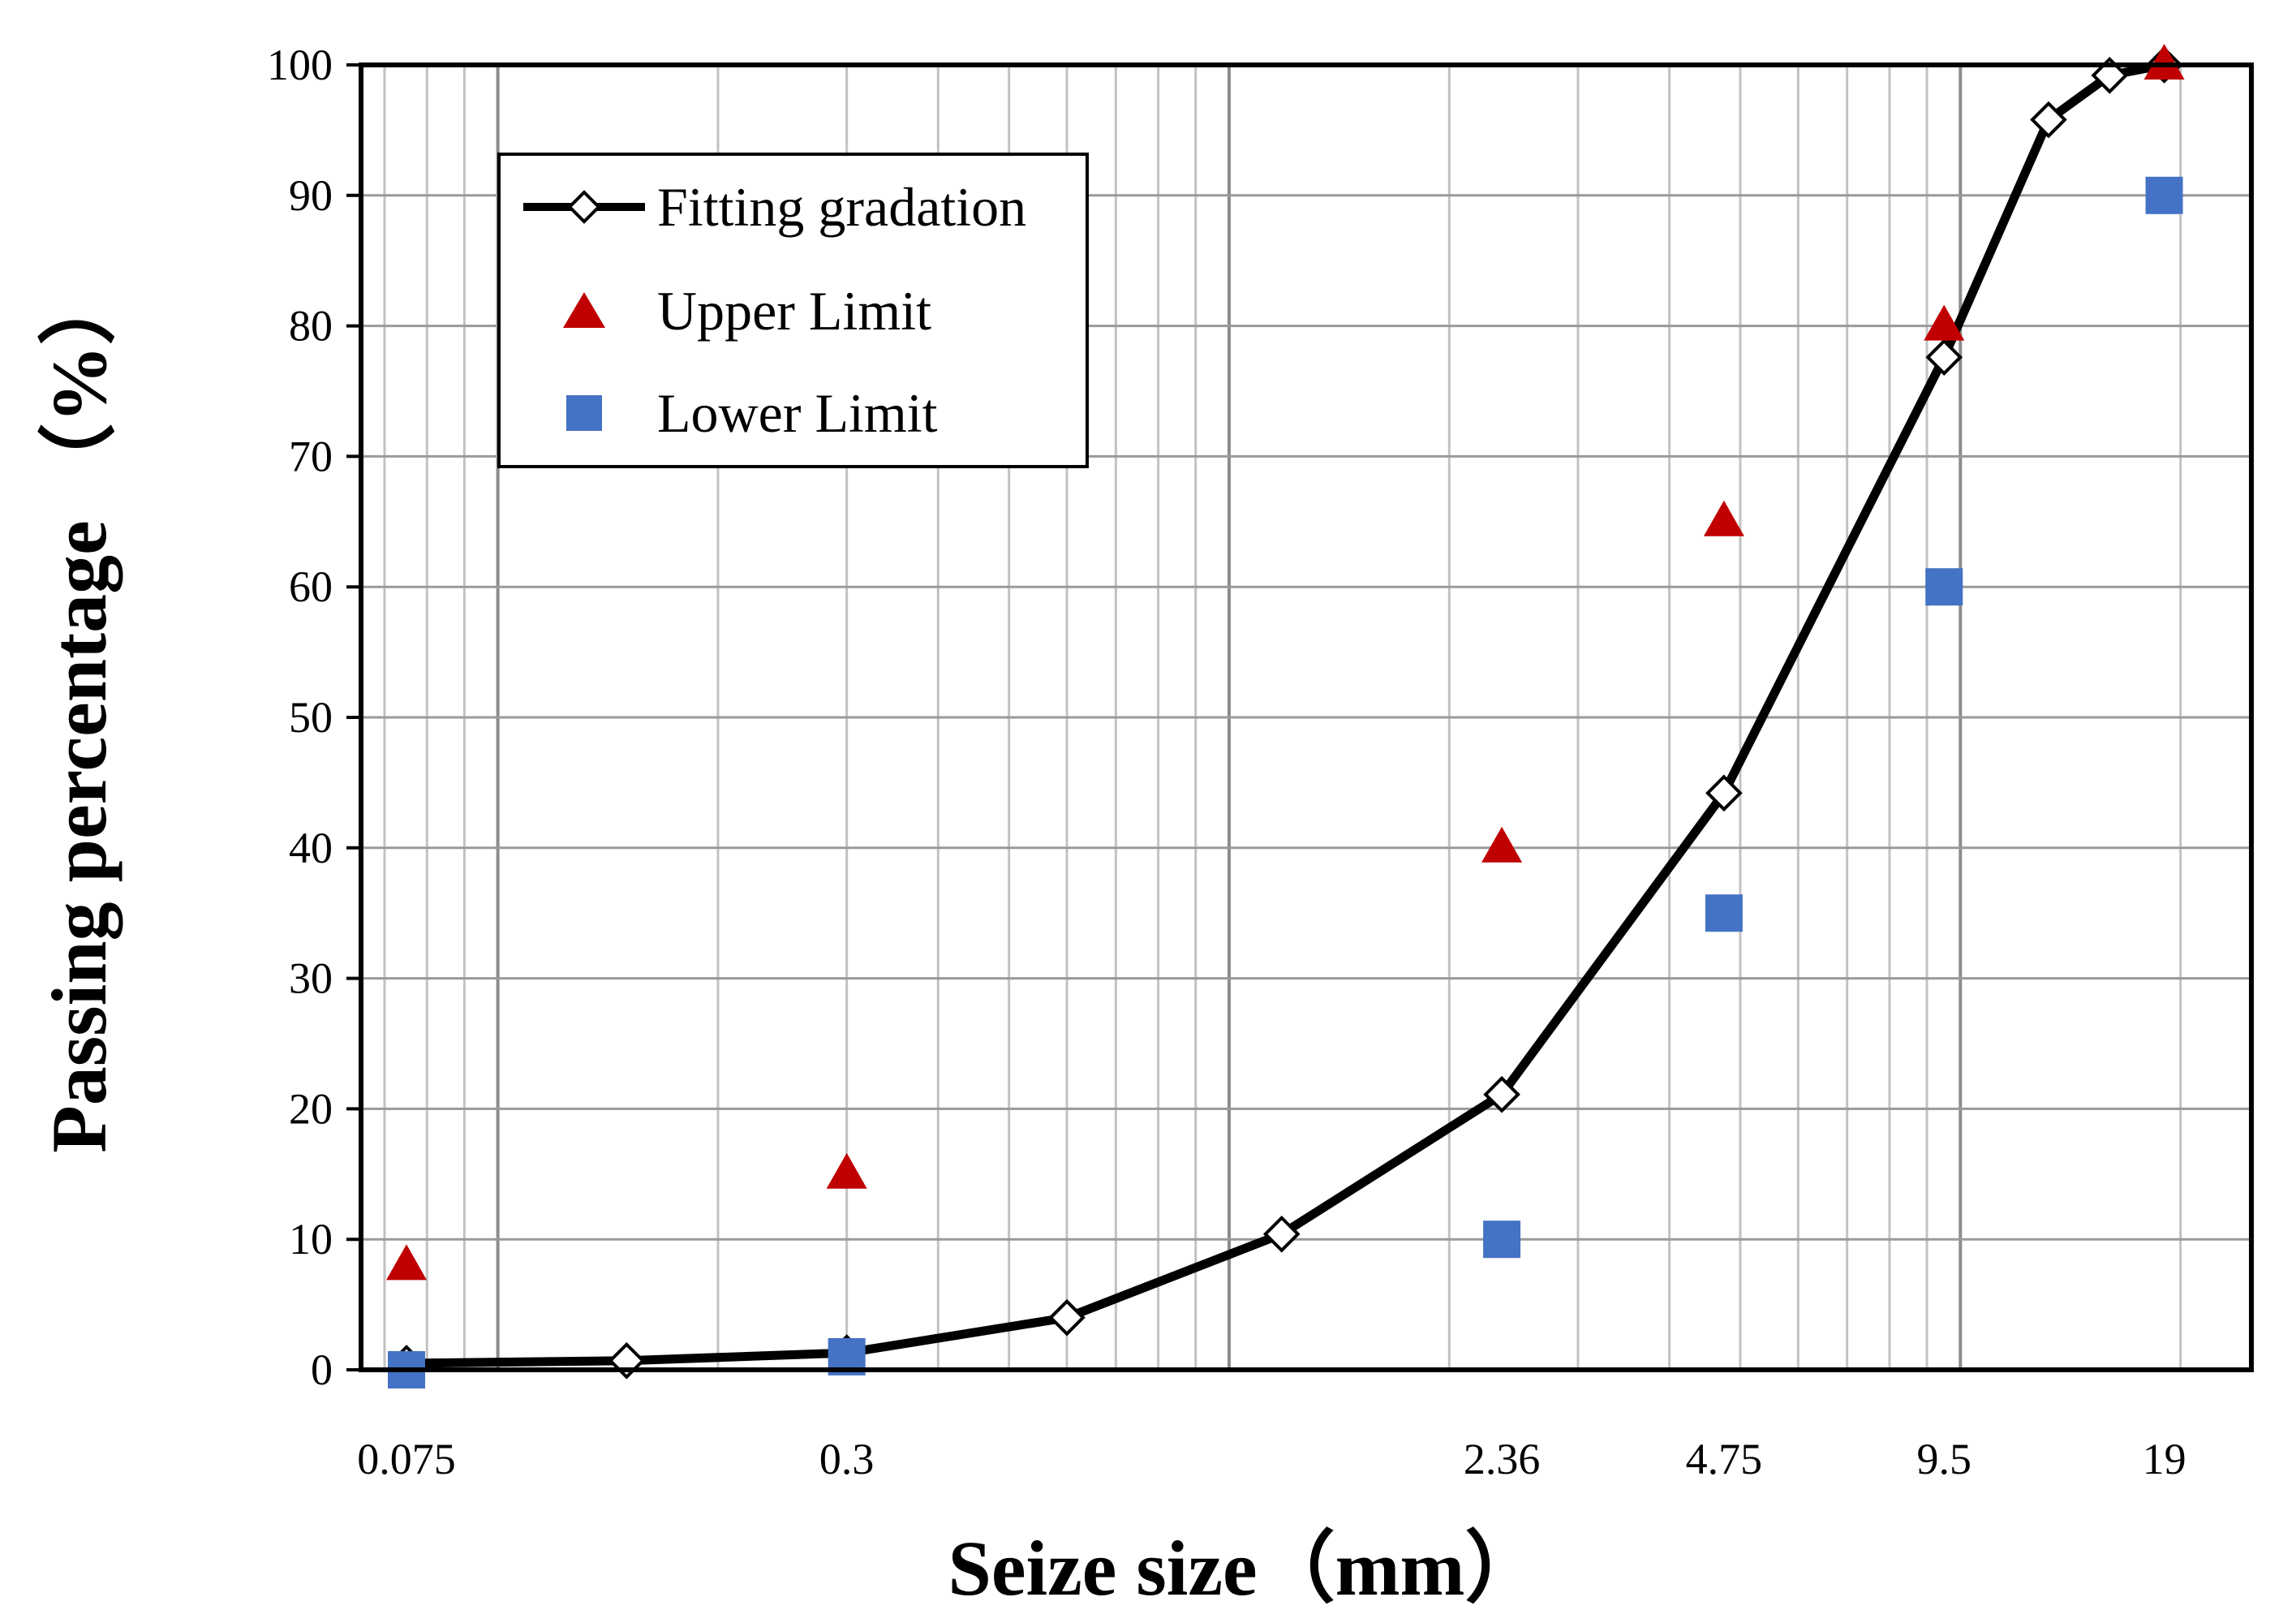  Describe the element at coordinates (311, 195) in the screenshot. I see `y-tick-label: 90` at that location.